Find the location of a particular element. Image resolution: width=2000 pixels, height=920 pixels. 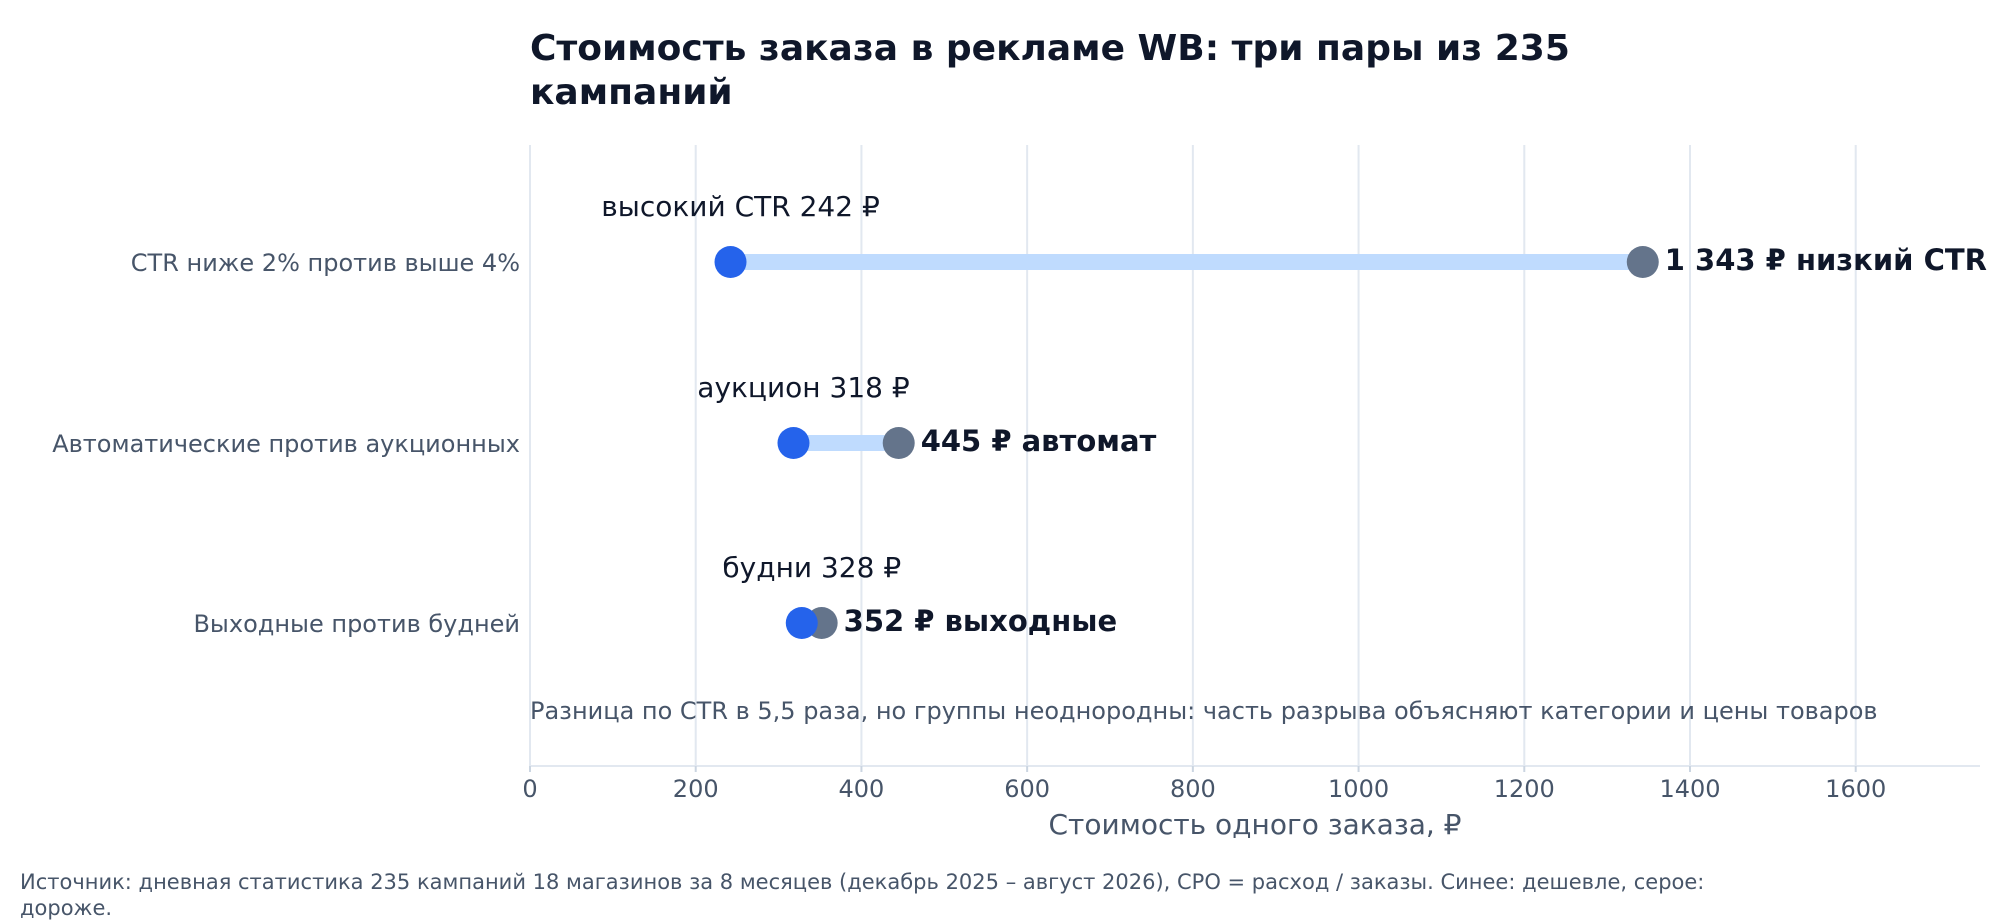

tick-label-1600: 1600 is located at coordinates (1855, 789).